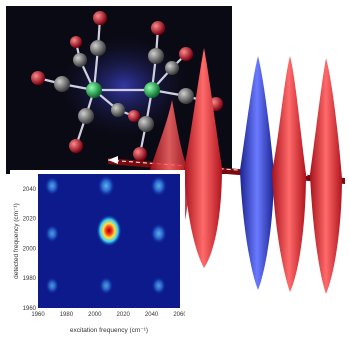 This screenshot has width=349, height=338. What do you see at coordinates (30, 220) in the screenshot?
I see `y-tick-label: 2020` at bounding box center [30, 220].